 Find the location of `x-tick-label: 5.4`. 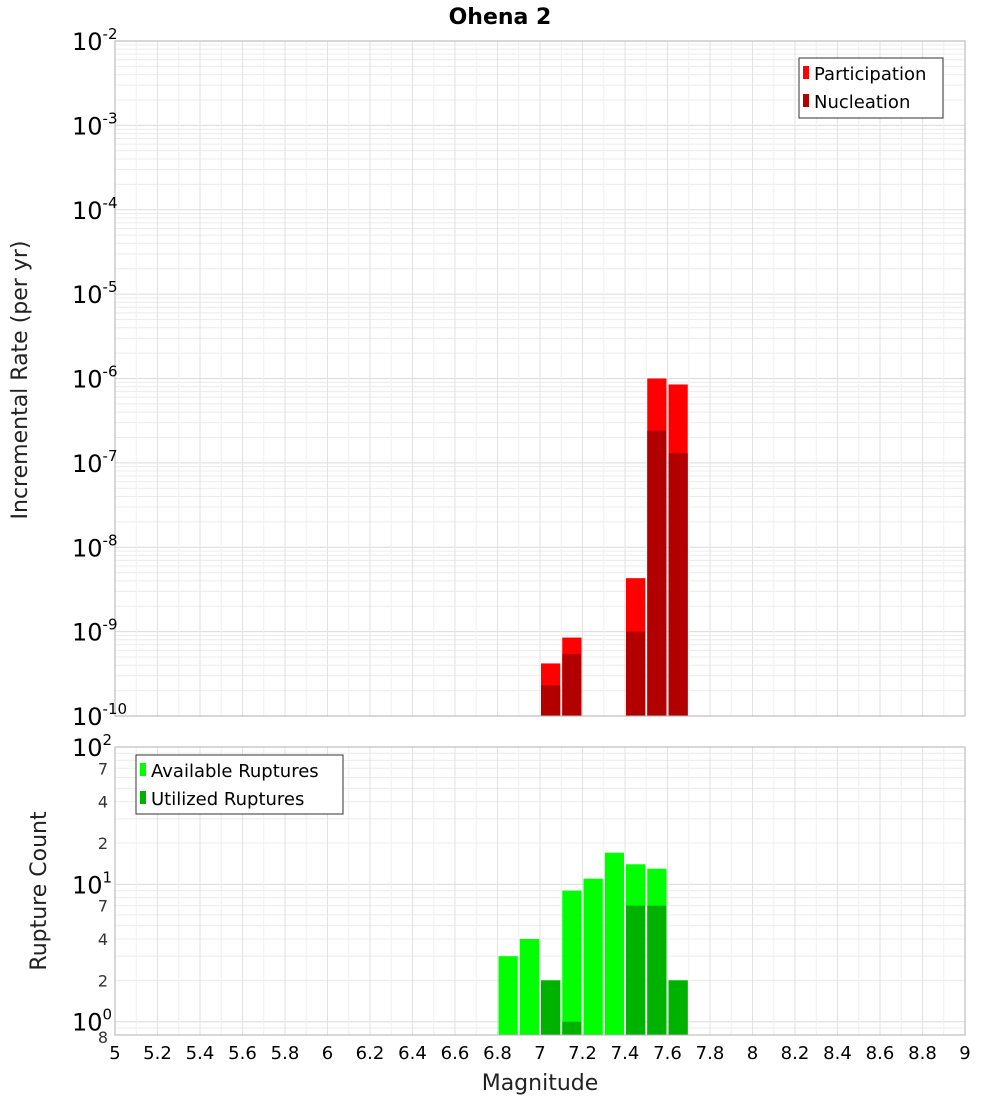

x-tick-label: 5.4 is located at coordinates (200, 1053).